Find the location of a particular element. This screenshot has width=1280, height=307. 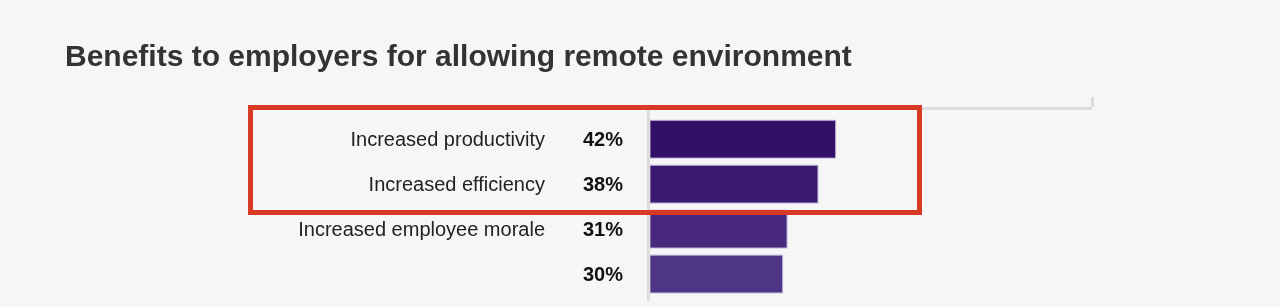

data-label: 42% is located at coordinates (603, 139).